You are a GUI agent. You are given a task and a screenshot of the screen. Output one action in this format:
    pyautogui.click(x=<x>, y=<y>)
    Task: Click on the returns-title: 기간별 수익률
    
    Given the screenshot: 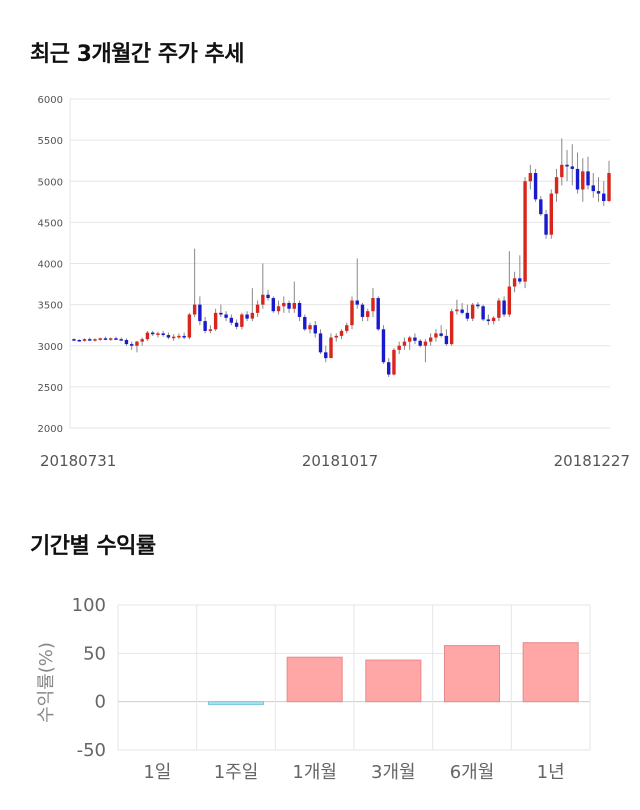 What is the action you would take?
    pyautogui.click(x=93, y=546)
    